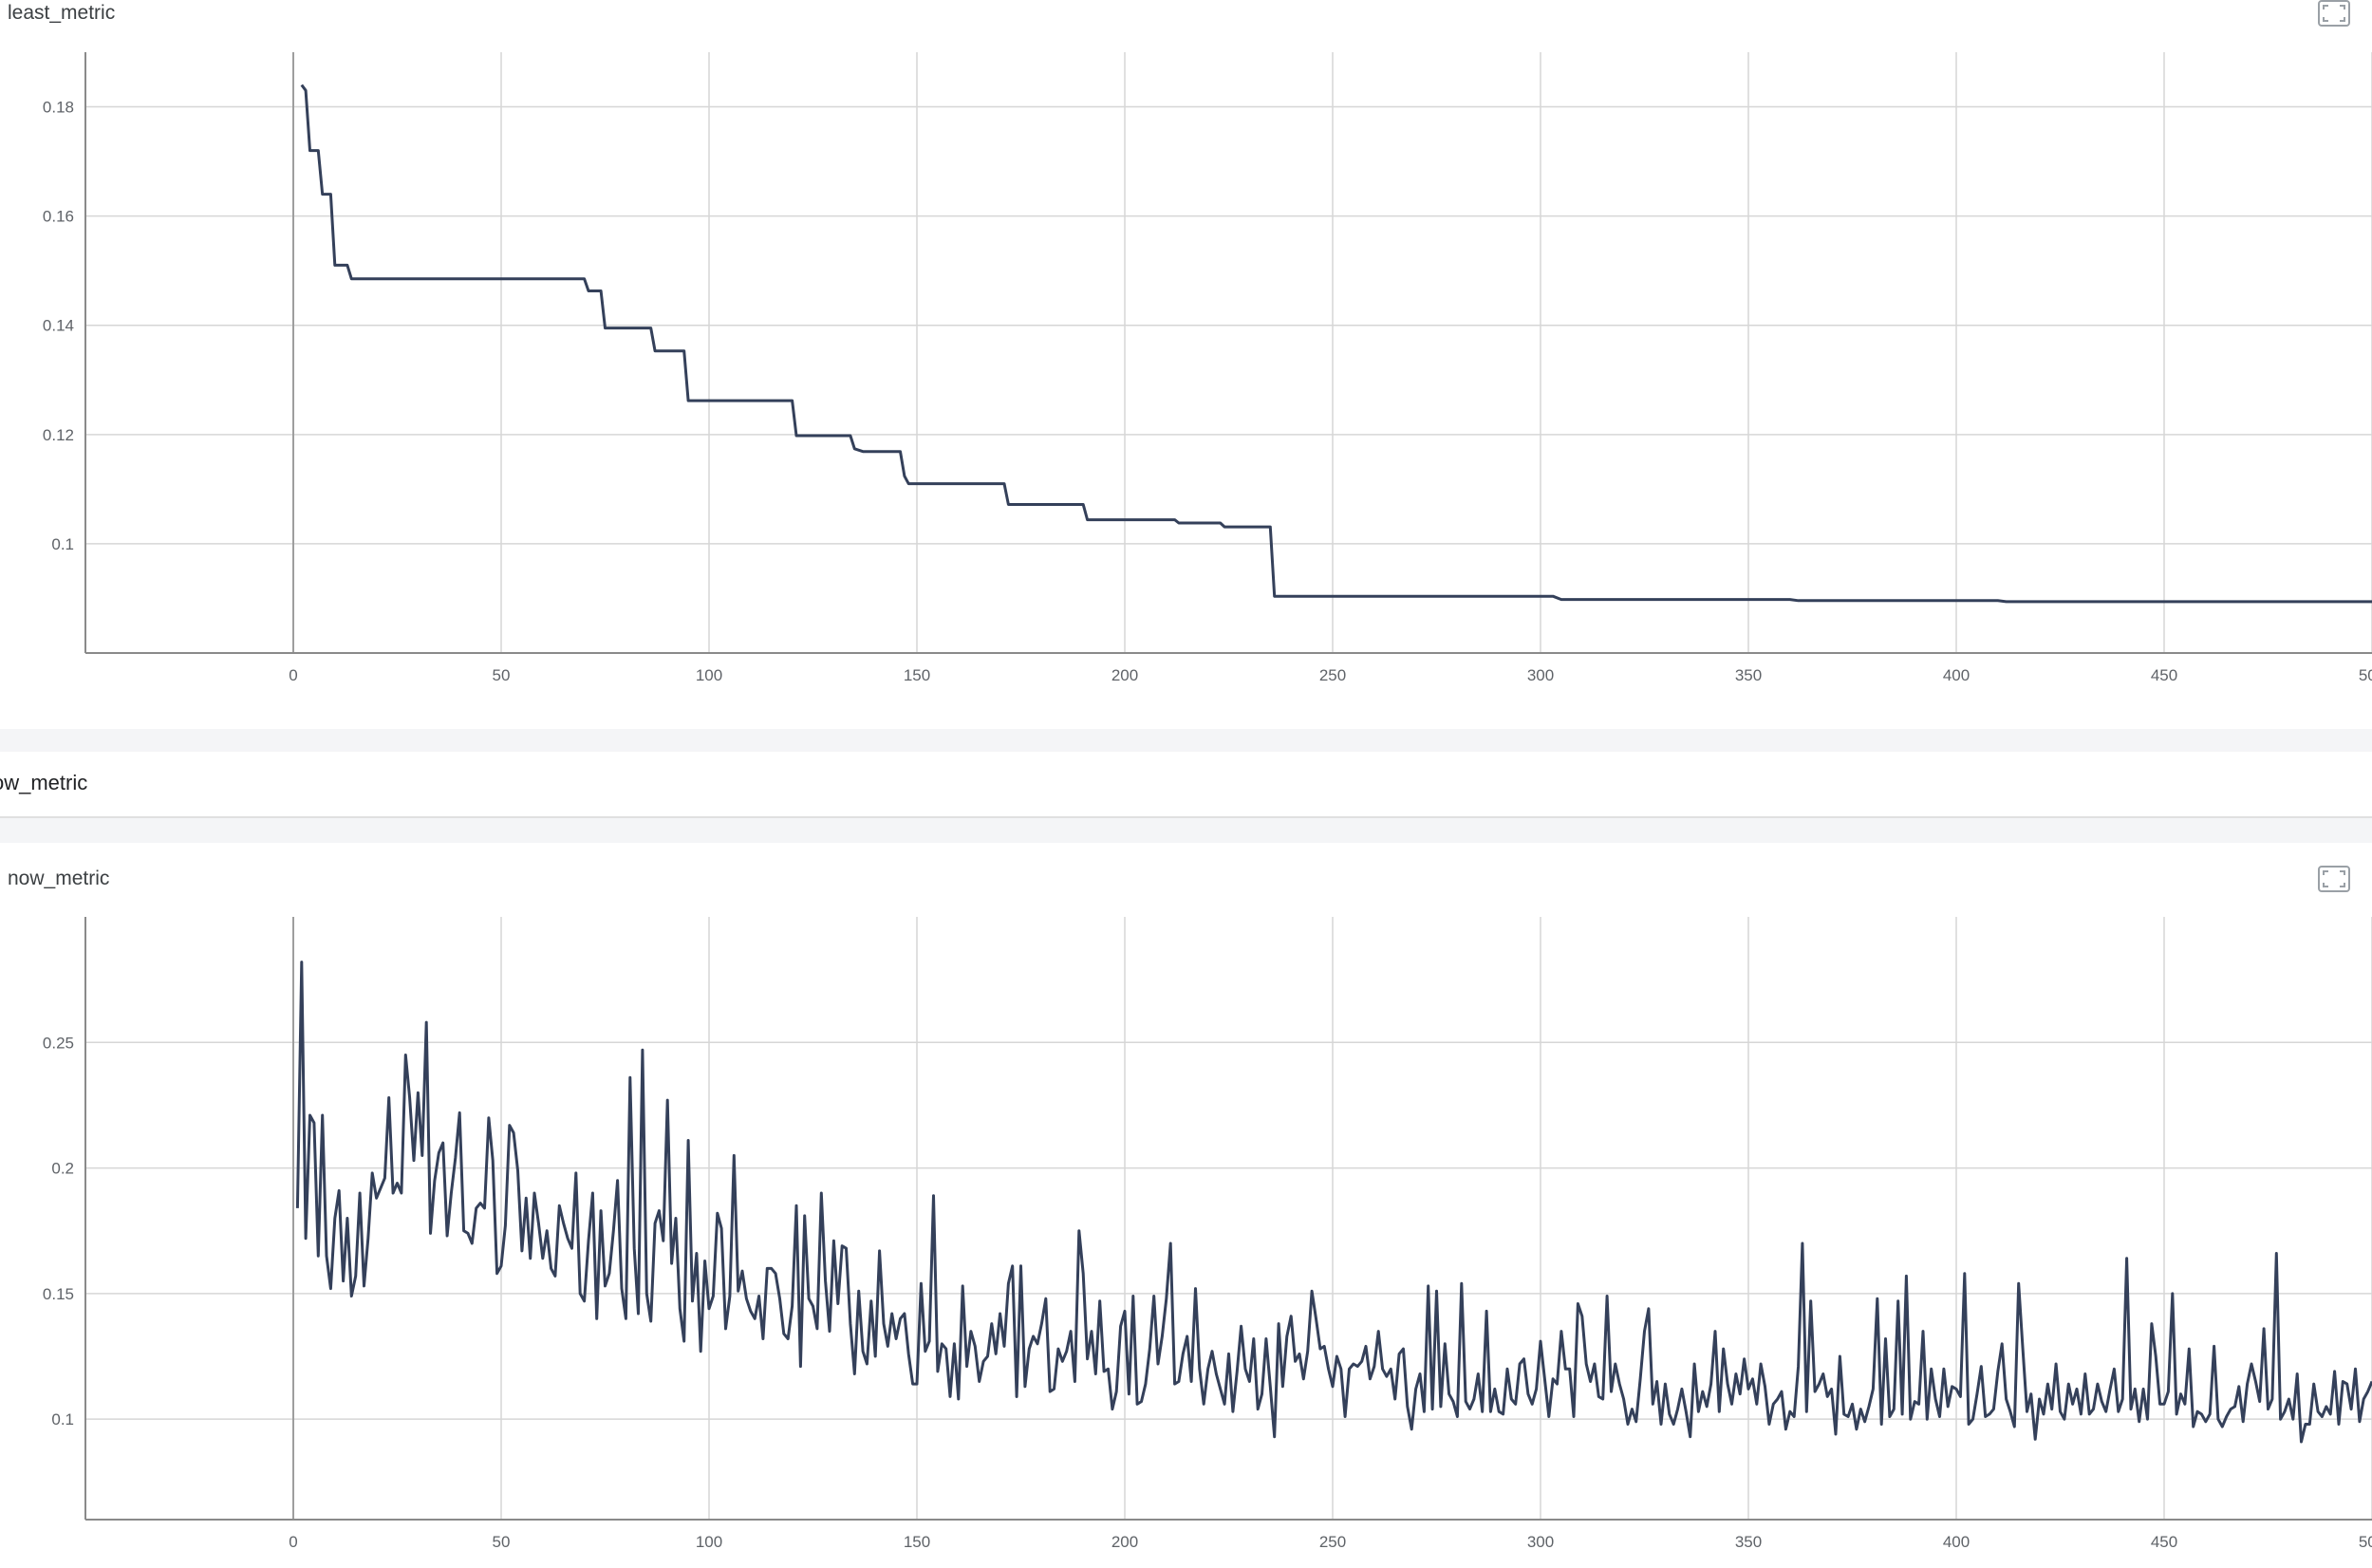 Image resolution: width=2372 pixels, height=1568 pixels. Describe the element at coordinates (58, 1294) in the screenshot. I see `y-tick-label: 0.15` at that location.